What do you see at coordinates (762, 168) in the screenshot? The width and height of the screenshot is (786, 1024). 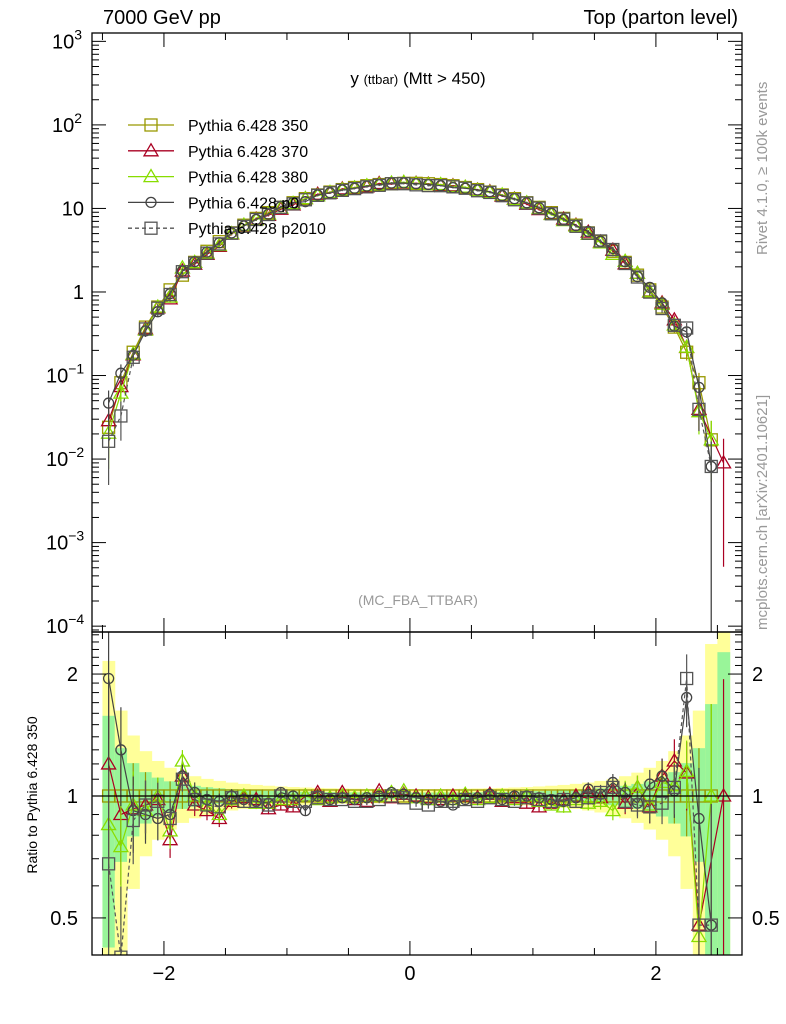 I see `rivet-label: Rivet 4.1.0, ≥ 100k events` at bounding box center [762, 168].